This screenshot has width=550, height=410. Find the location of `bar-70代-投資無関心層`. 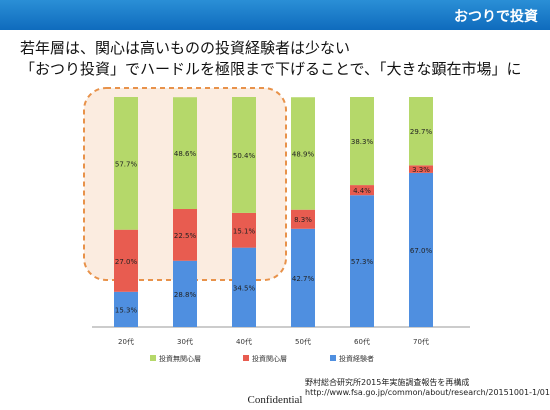

bar-70代-投資無関心層 is located at coordinates (421, 131).